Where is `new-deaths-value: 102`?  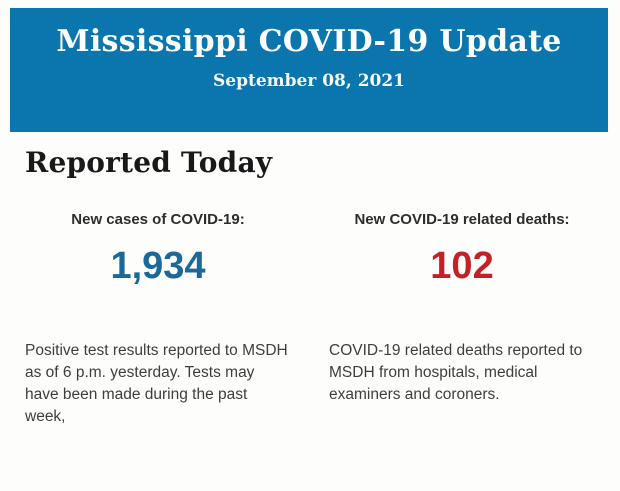
new-deaths-value: 102 is located at coordinates (462, 266).